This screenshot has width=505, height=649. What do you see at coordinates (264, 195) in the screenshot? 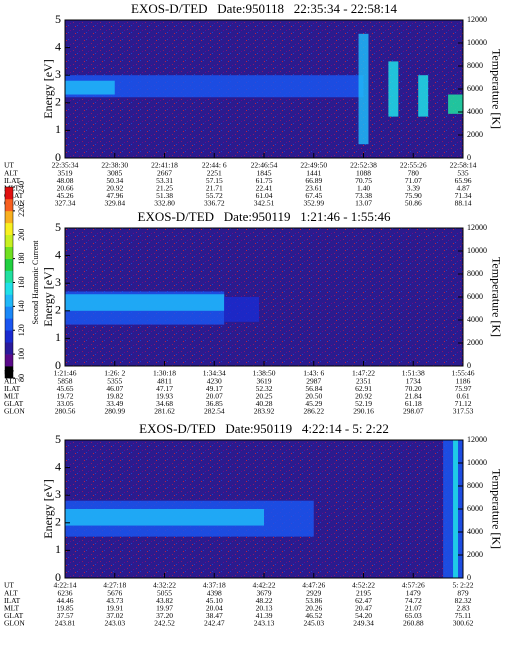
I see `table-cell: 61.04` at bounding box center [264, 195].